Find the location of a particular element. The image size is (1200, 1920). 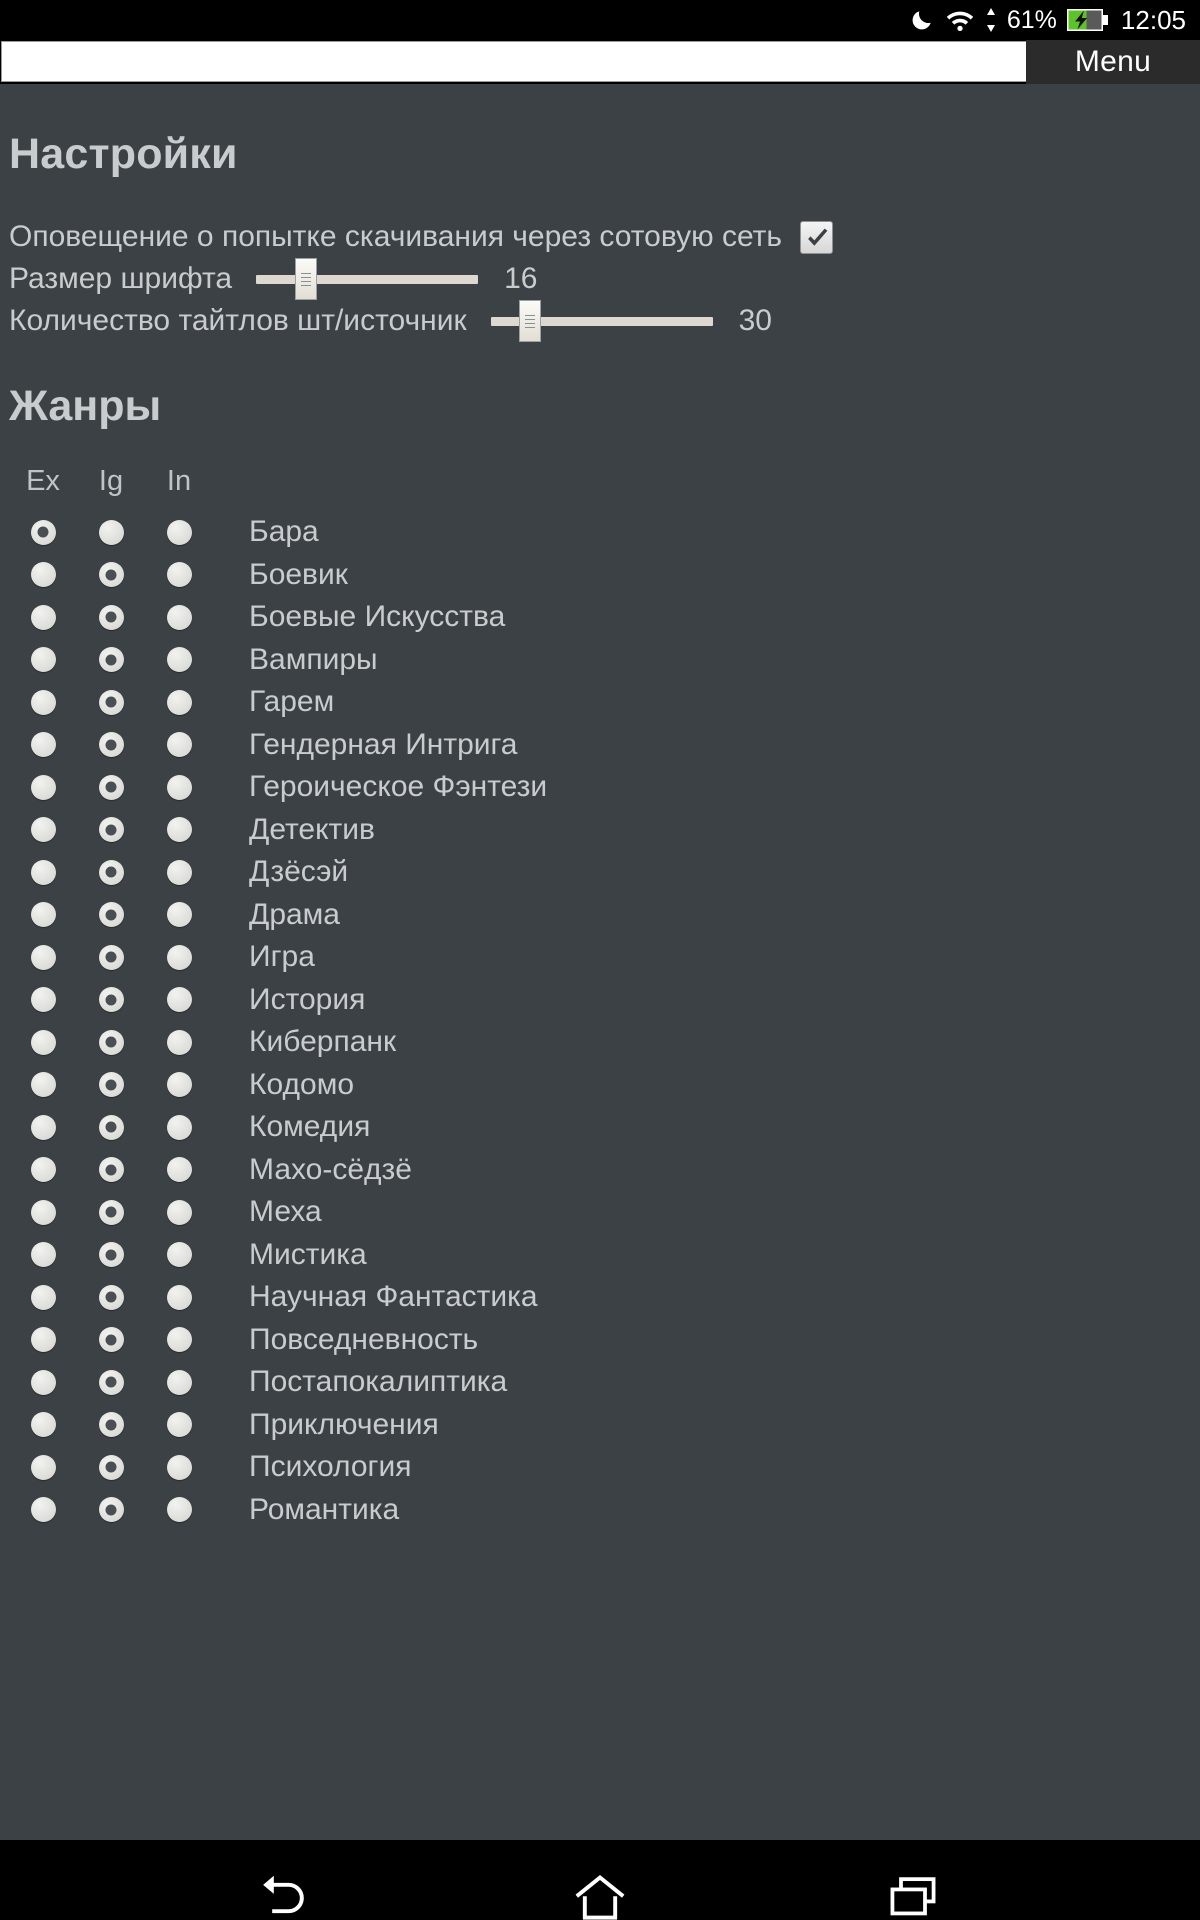

font-size-slider is located at coordinates (367, 279).